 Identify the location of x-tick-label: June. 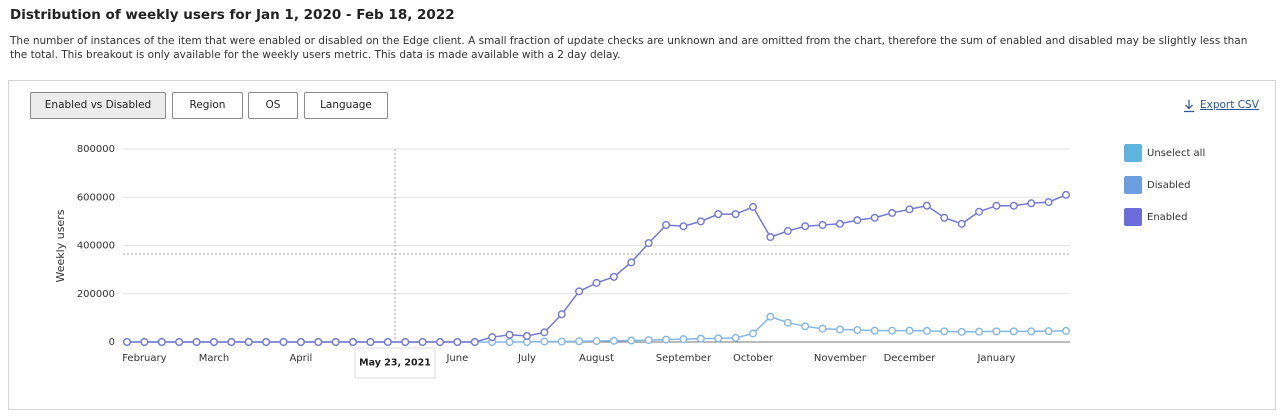
(456, 358).